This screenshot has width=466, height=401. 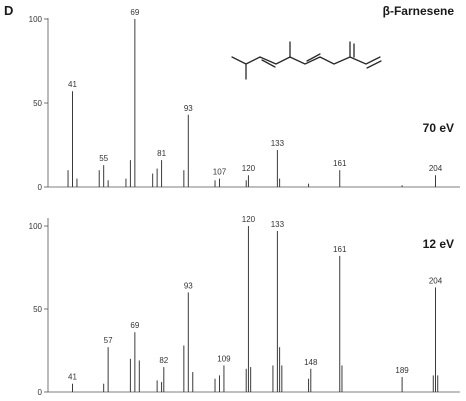 What do you see at coordinates (438, 128) in the screenshot?
I see `ionization-energy-label: 70 eV` at bounding box center [438, 128].